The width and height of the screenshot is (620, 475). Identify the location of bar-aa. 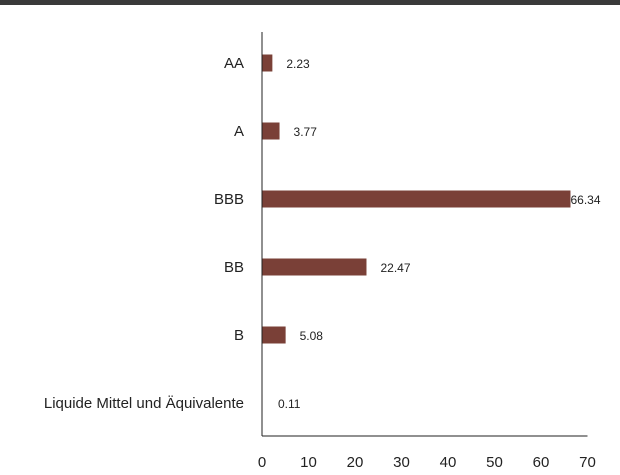
(267, 63).